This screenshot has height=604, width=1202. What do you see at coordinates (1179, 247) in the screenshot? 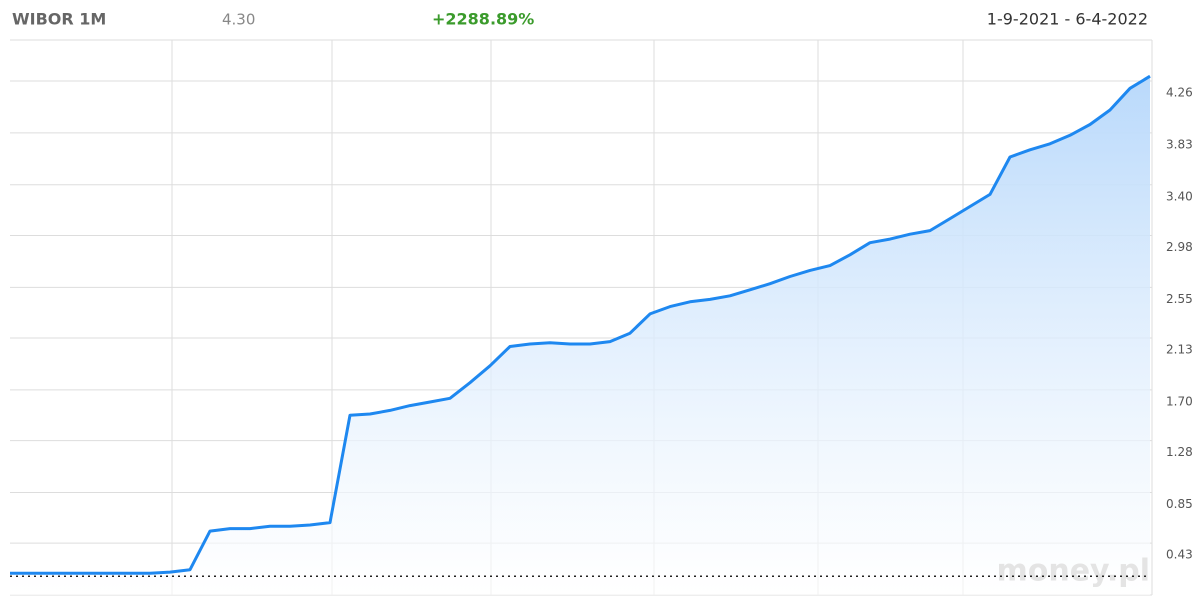
I see `y-tick-label: 2.98` at bounding box center [1179, 247].